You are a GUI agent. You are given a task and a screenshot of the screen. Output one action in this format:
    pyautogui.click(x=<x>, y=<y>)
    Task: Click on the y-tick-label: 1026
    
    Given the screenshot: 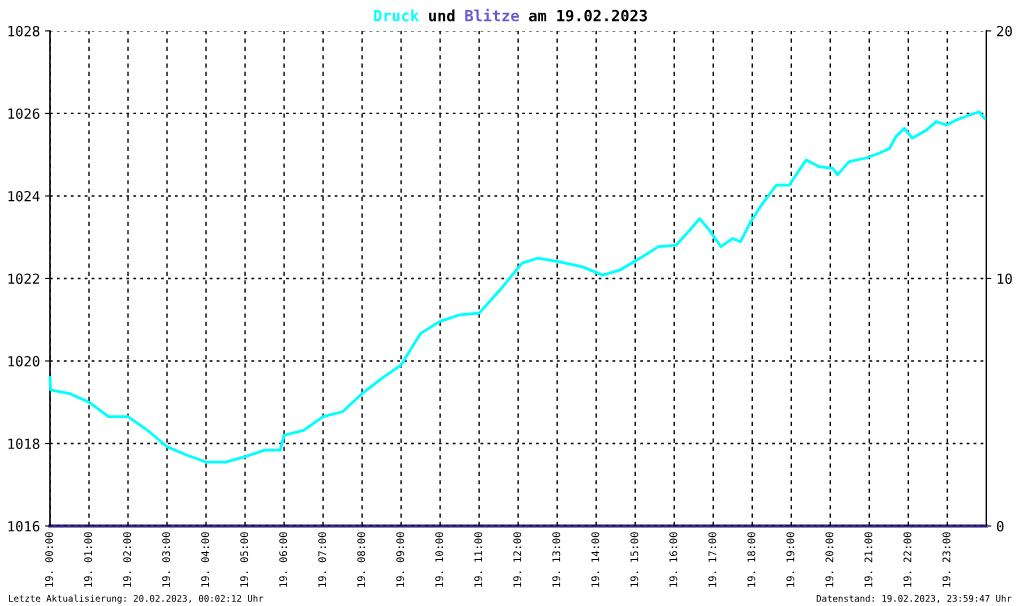 What is the action you would take?
    pyautogui.click(x=24, y=113)
    